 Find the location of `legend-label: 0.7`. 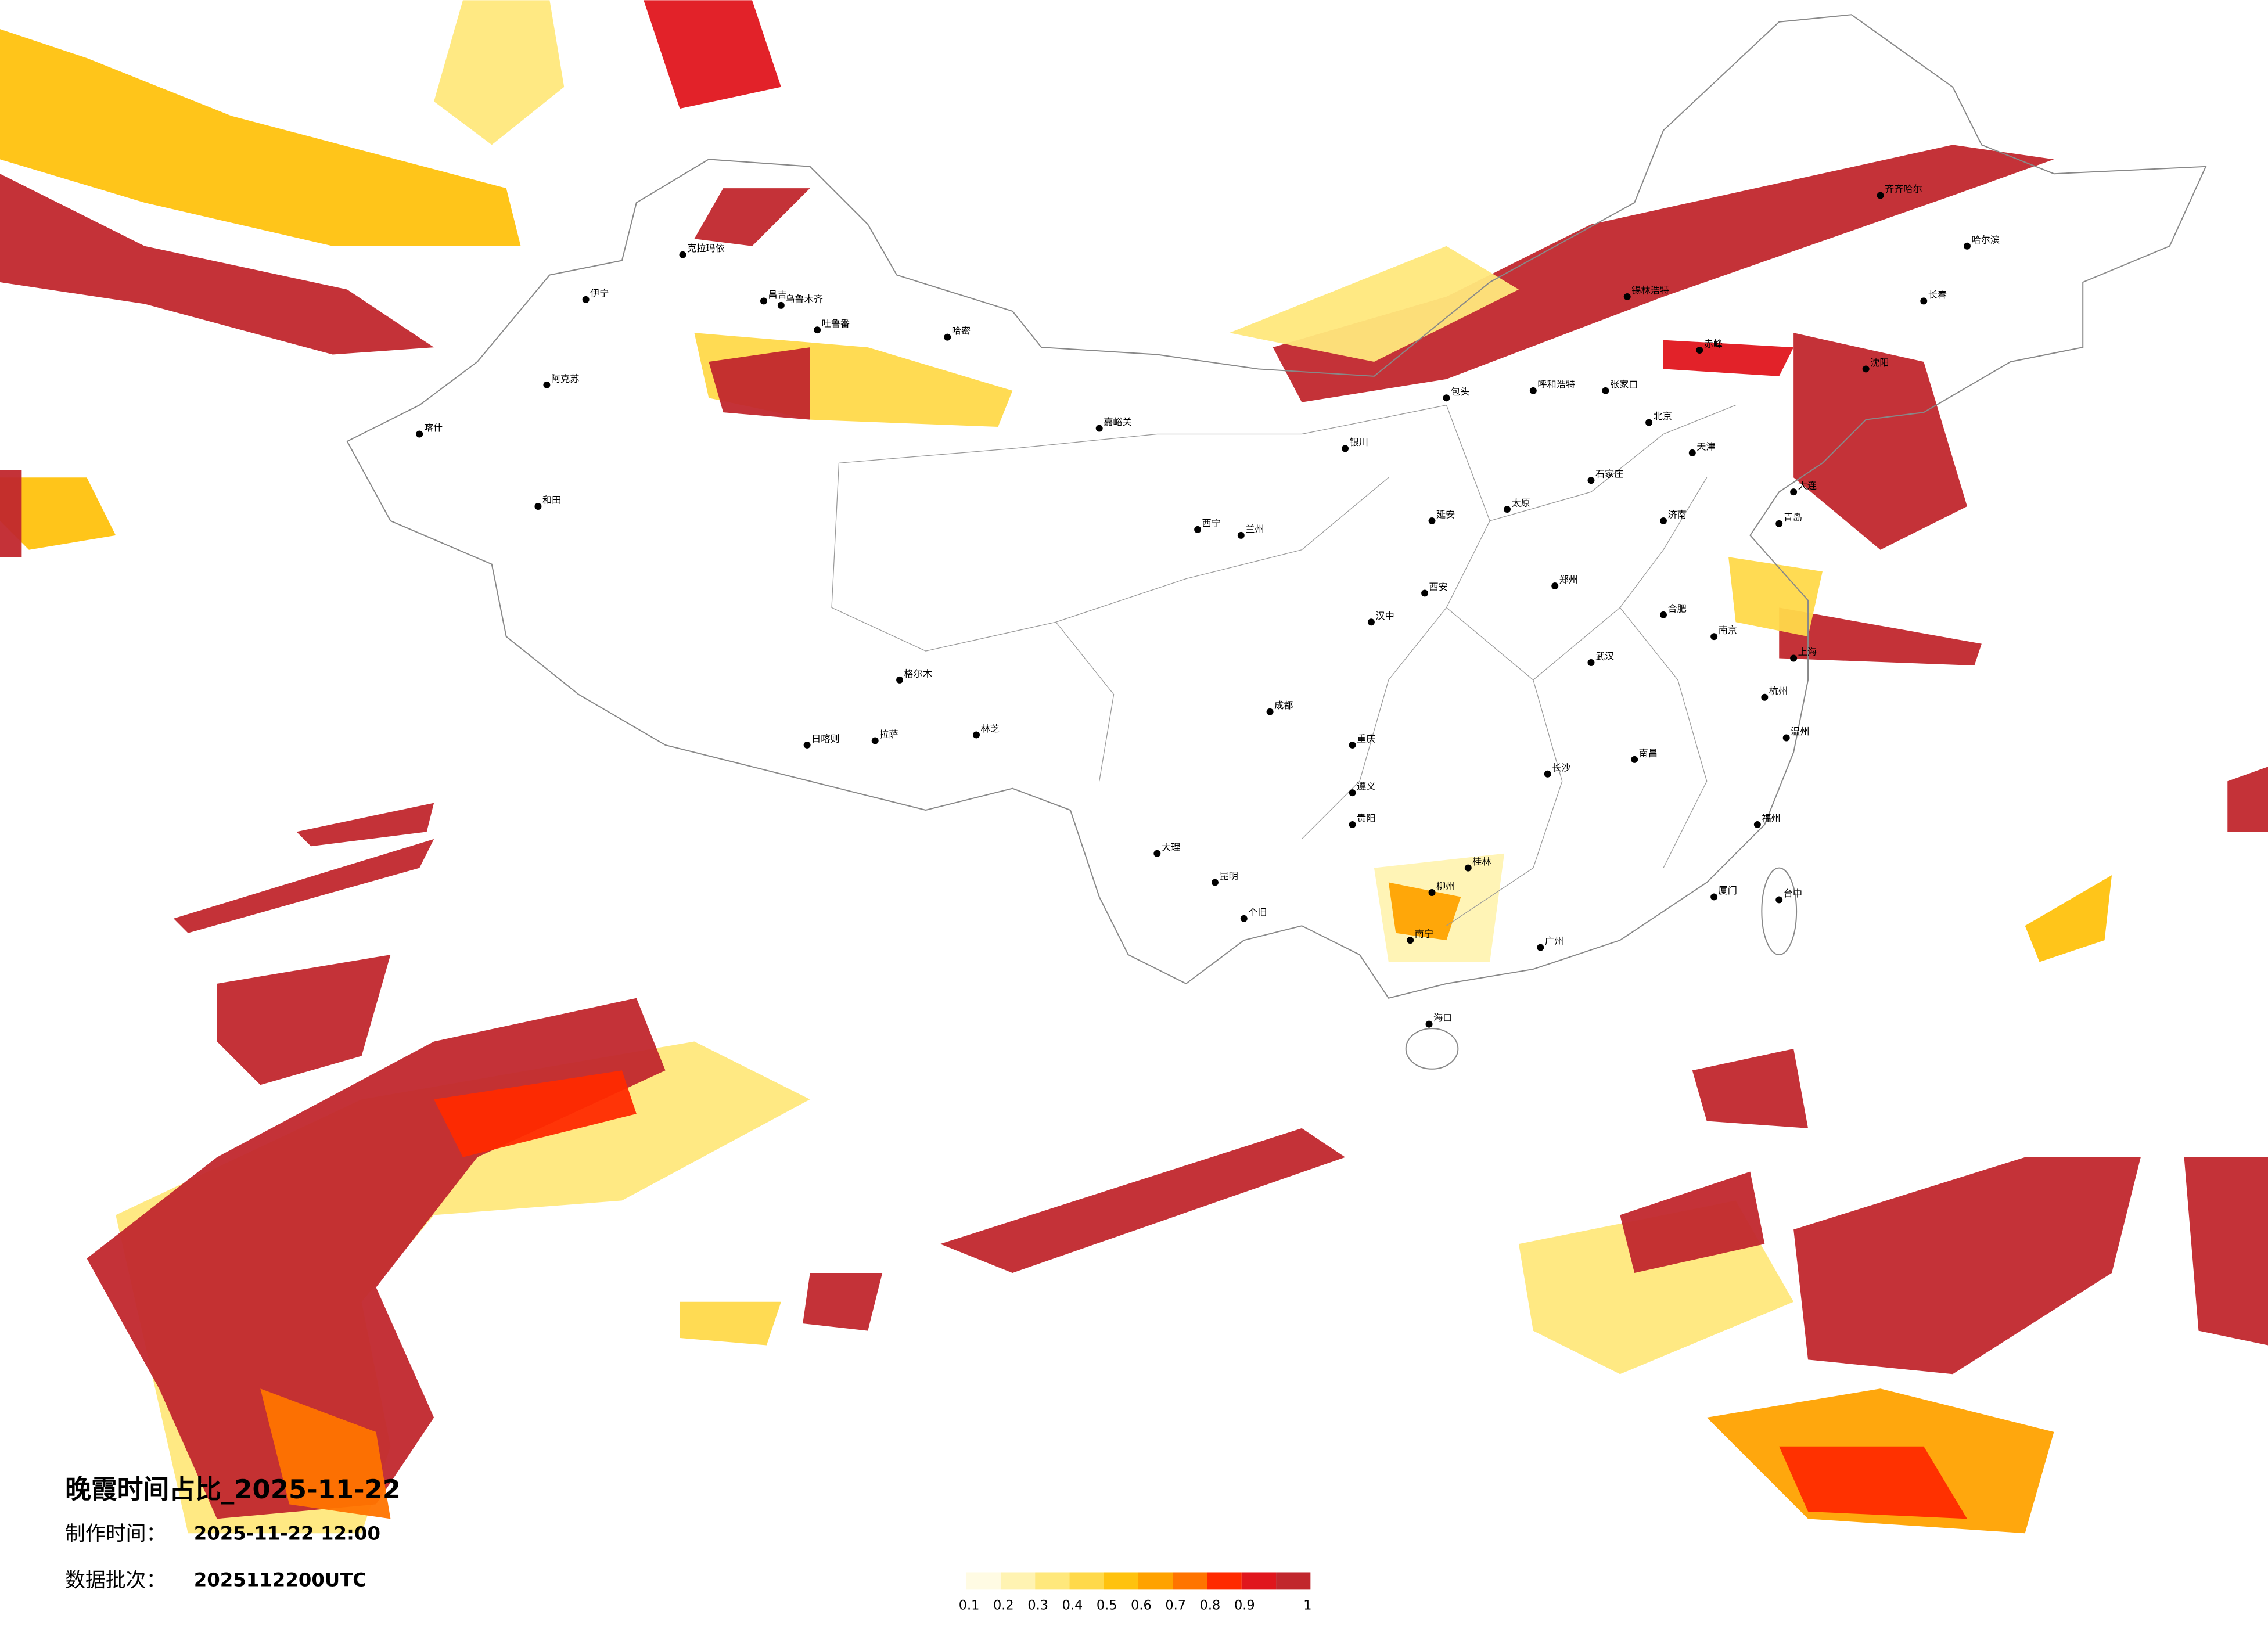

legend-label: 0.7 is located at coordinates (1175, 1606).